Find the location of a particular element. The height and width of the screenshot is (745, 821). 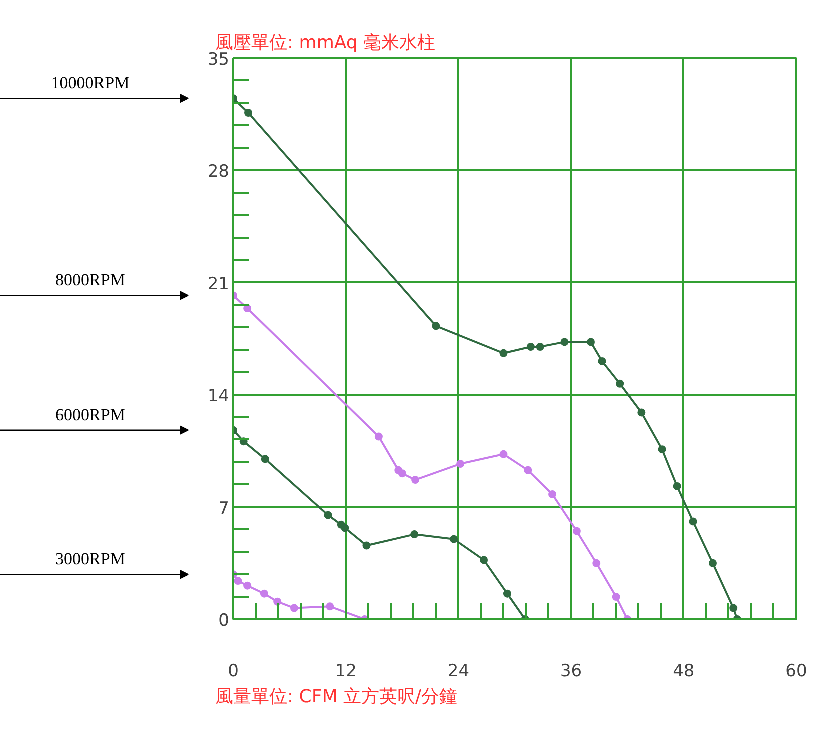

x-axis-title: 風量單位: CFM 立方英呎/分鐘 is located at coordinates (337, 697).